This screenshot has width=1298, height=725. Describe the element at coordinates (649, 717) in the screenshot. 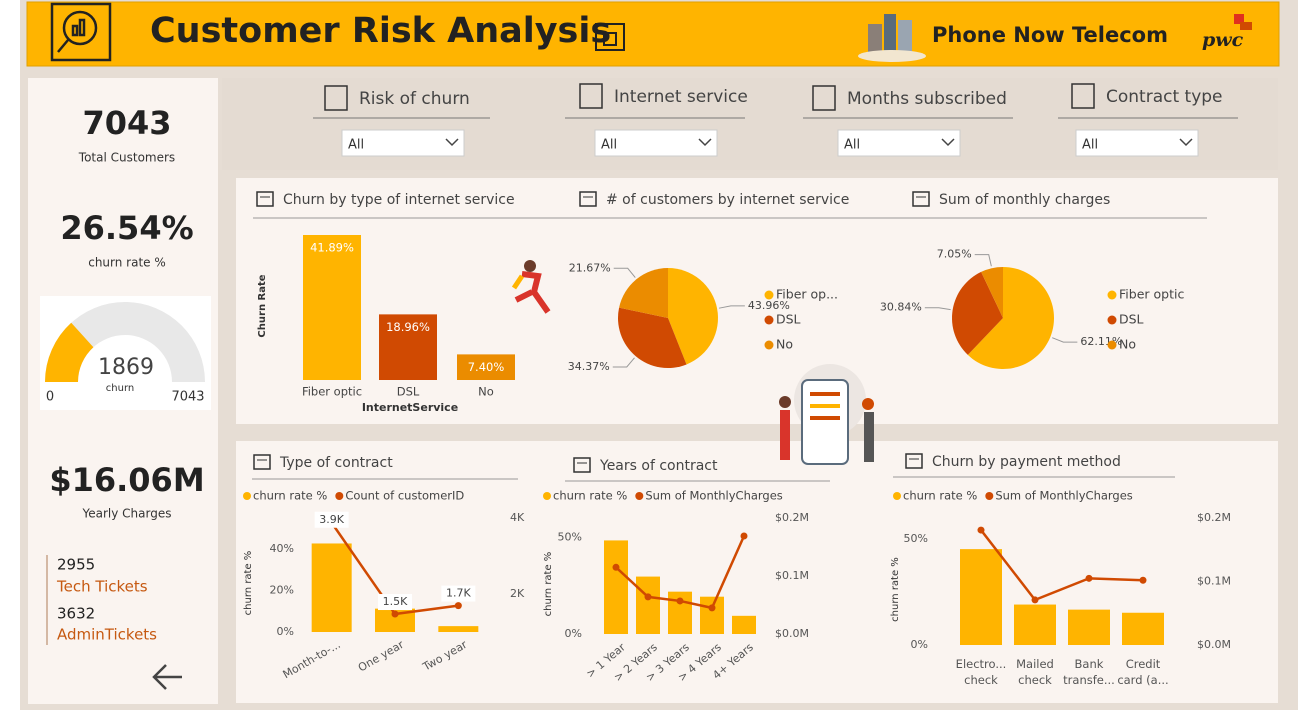

I see `bottom-strip` at that location.